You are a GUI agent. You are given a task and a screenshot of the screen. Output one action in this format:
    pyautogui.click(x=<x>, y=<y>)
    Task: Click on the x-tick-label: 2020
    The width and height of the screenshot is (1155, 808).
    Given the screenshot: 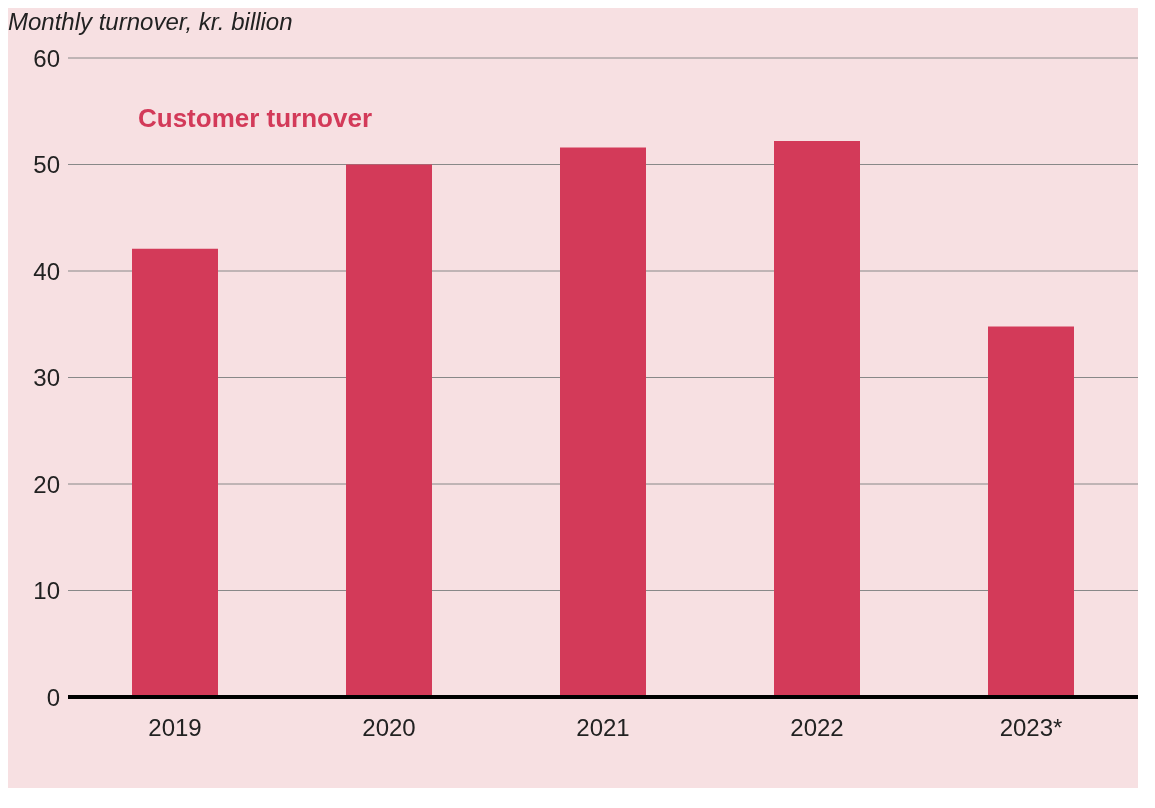 What is the action you would take?
    pyautogui.click(x=389, y=728)
    